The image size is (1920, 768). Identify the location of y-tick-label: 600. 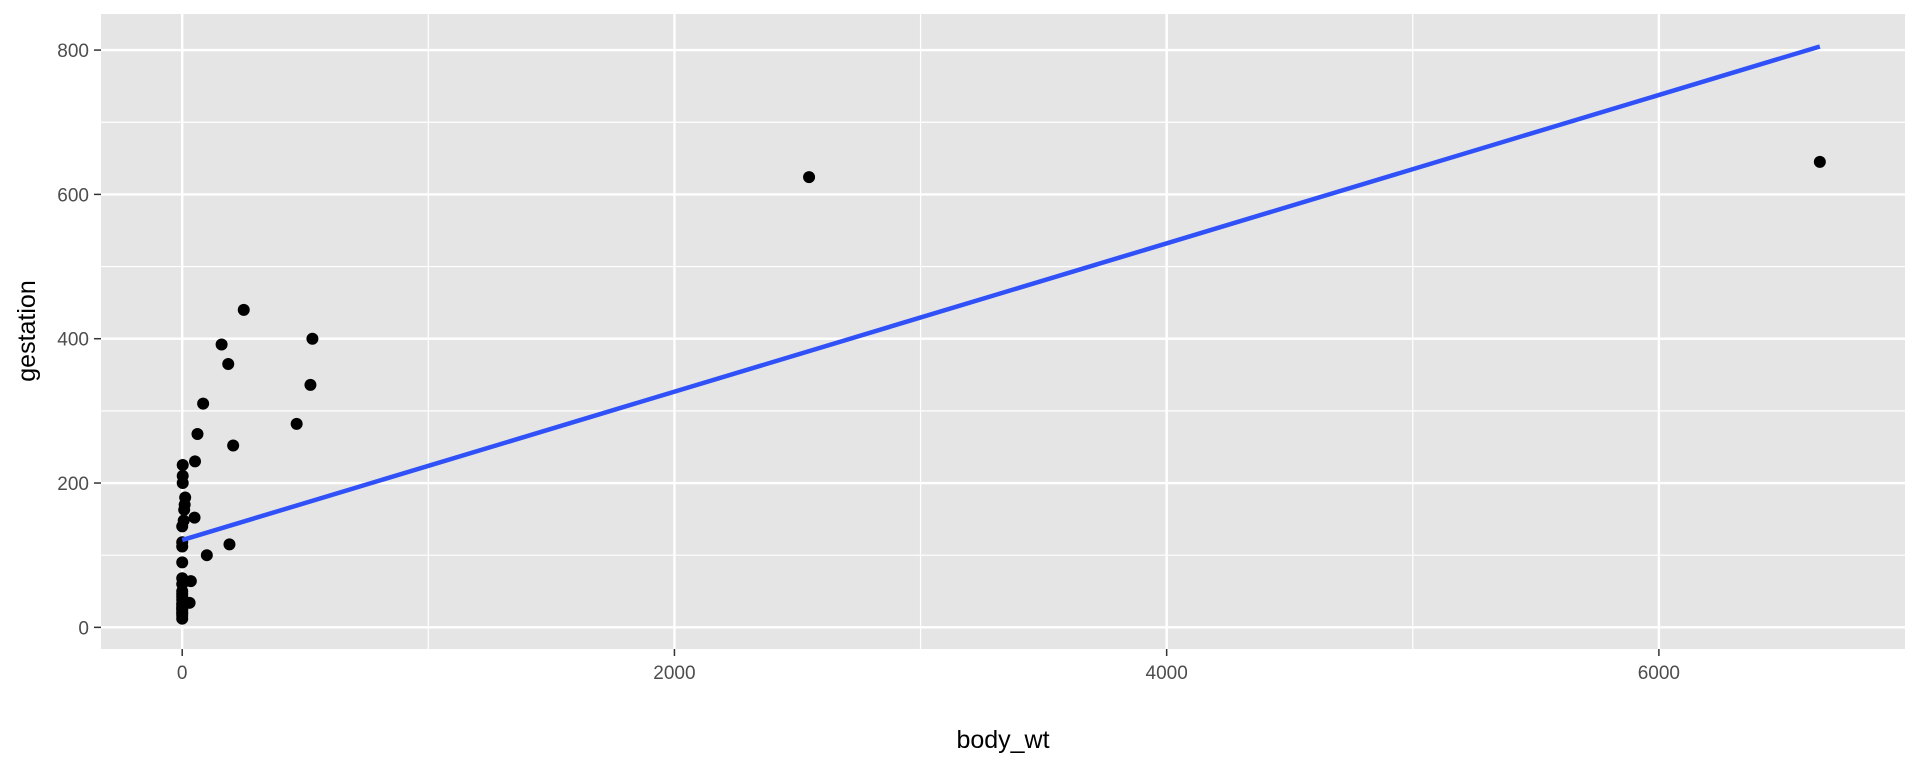
(73, 195).